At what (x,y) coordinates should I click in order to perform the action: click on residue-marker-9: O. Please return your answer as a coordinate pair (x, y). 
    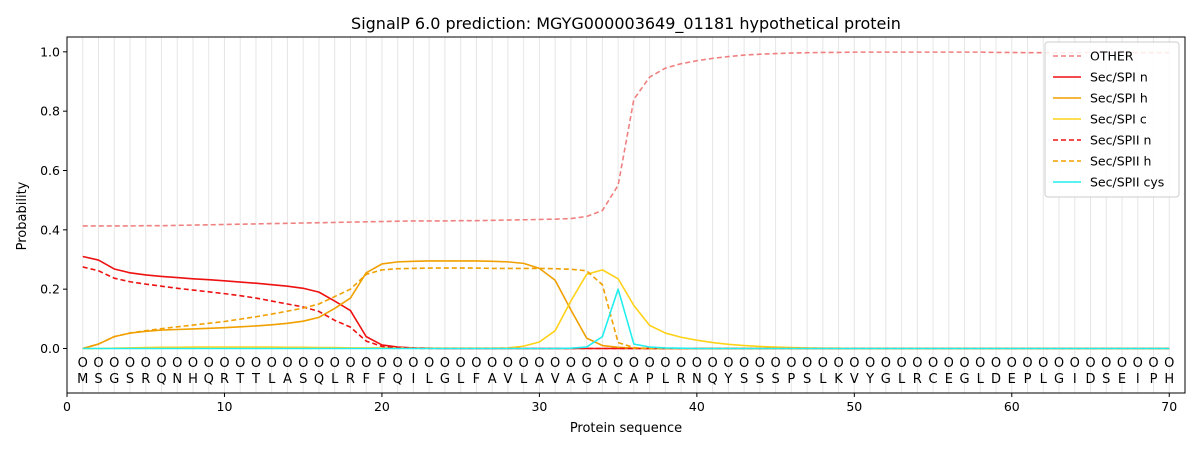
    Looking at the image, I should click on (209, 363).